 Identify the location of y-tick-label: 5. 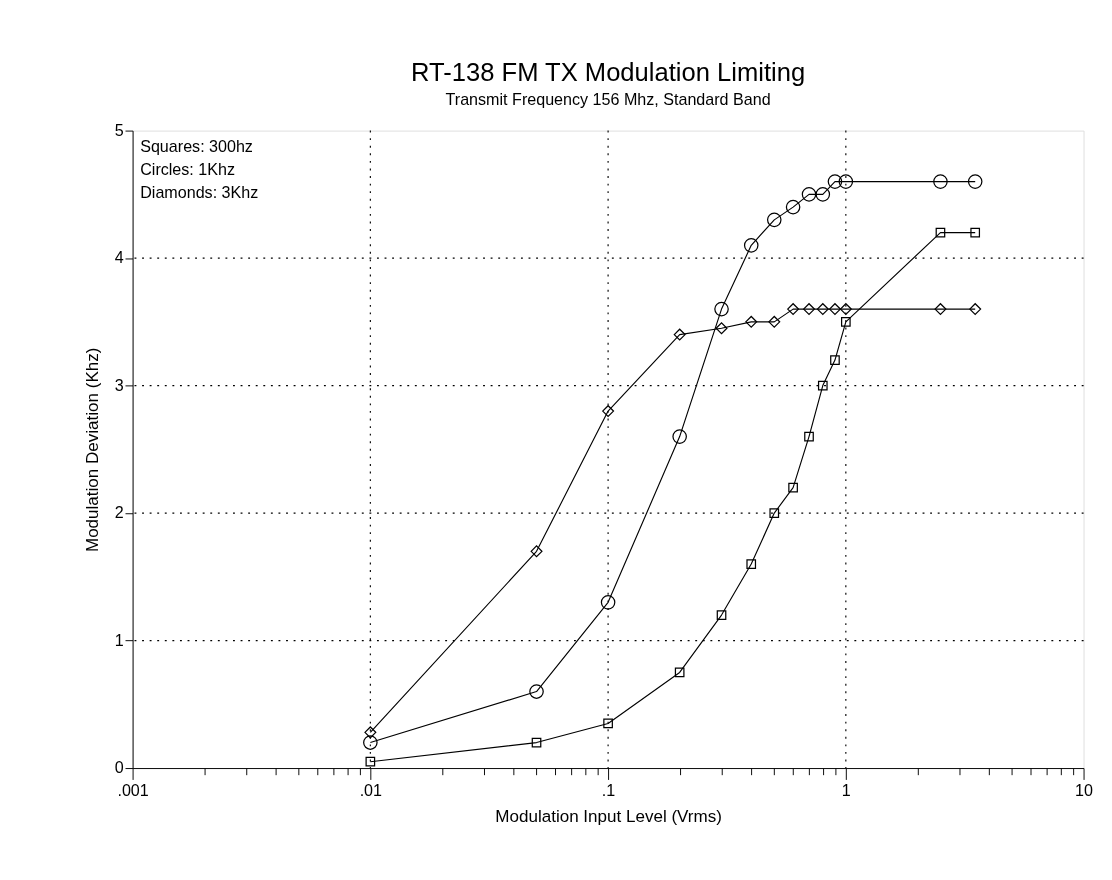
(119, 129).